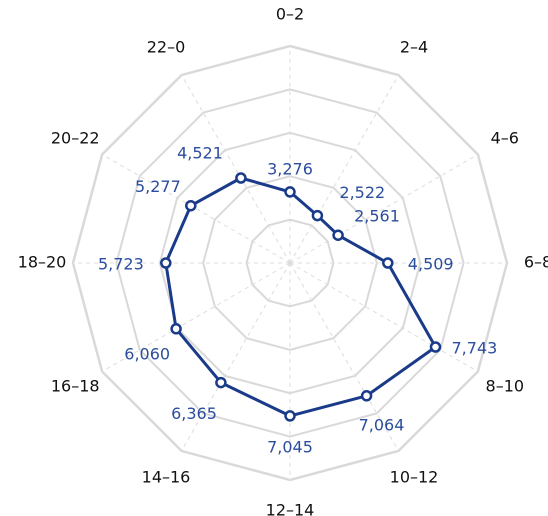  What do you see at coordinates (290, 446) in the screenshot?
I see `value-label: 7,045` at bounding box center [290, 446].